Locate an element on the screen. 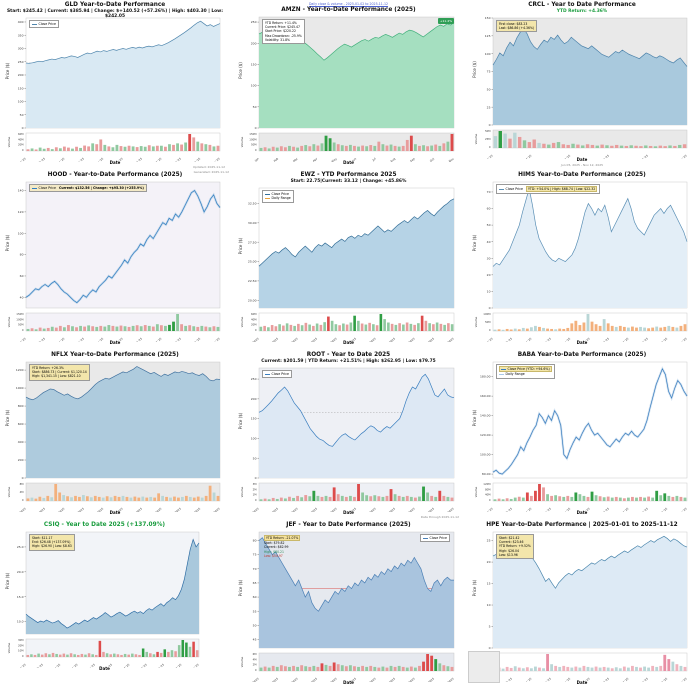 This screenshot has height=690, width=700. price-chart-svg: 140 120 100 80 60 40 is located at coordinates (119, 245).